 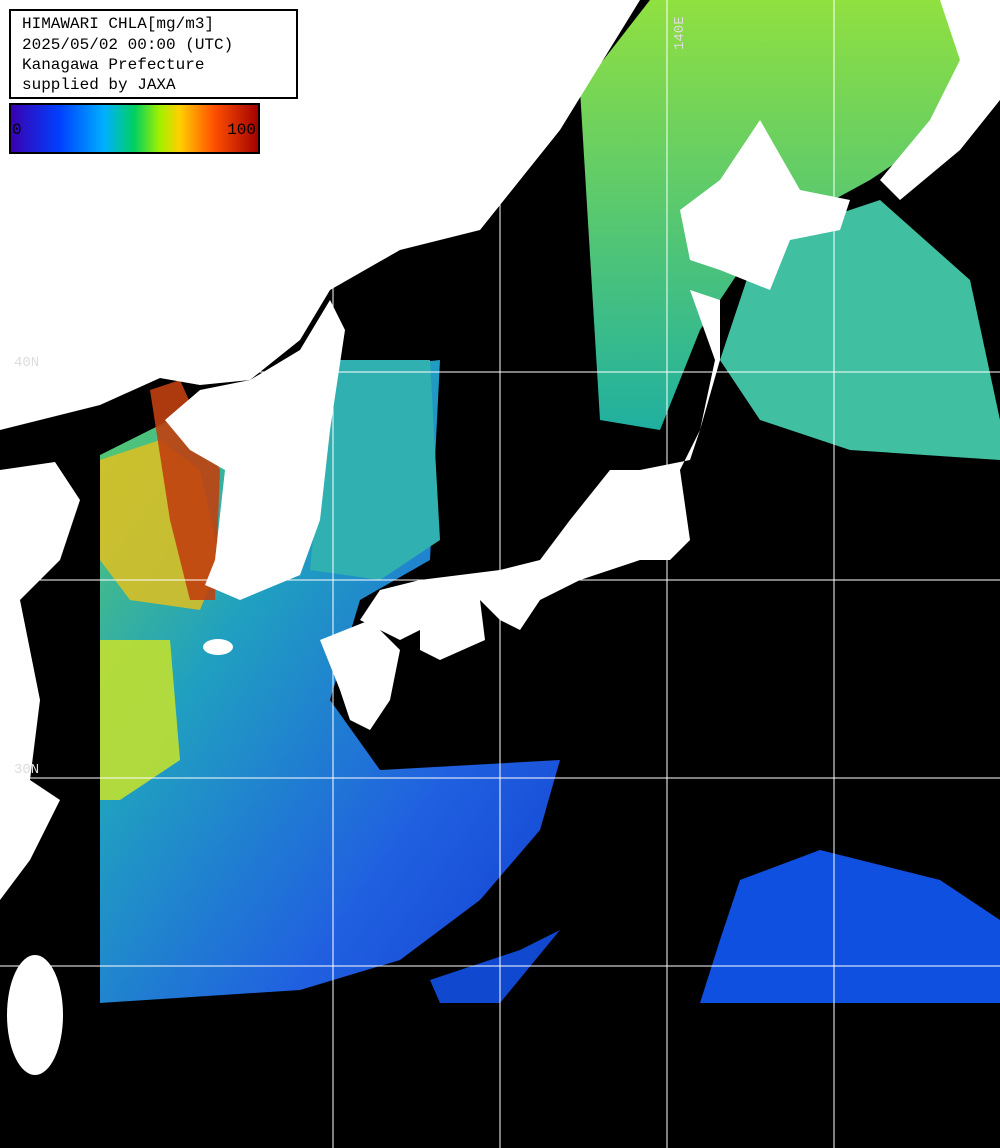 I want to click on grid-label: 40N, so click(x=26, y=363).